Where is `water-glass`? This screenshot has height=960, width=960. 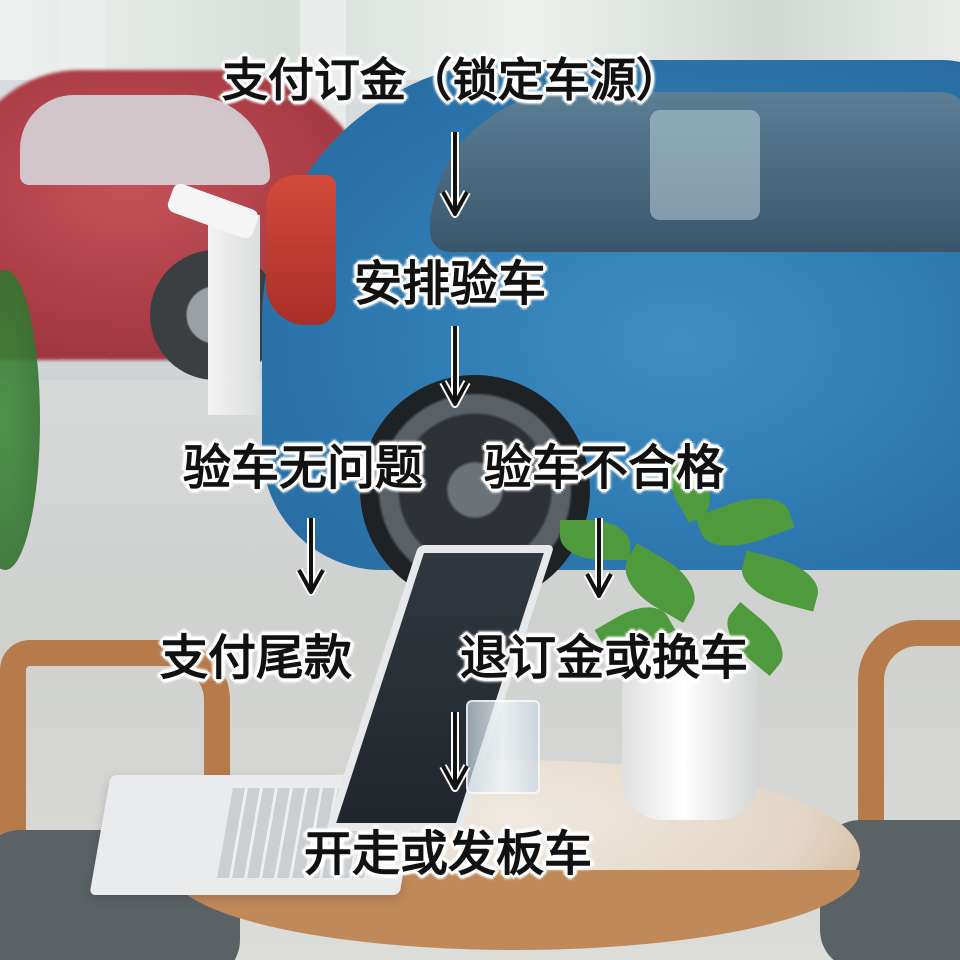
water-glass is located at coordinates (503, 747).